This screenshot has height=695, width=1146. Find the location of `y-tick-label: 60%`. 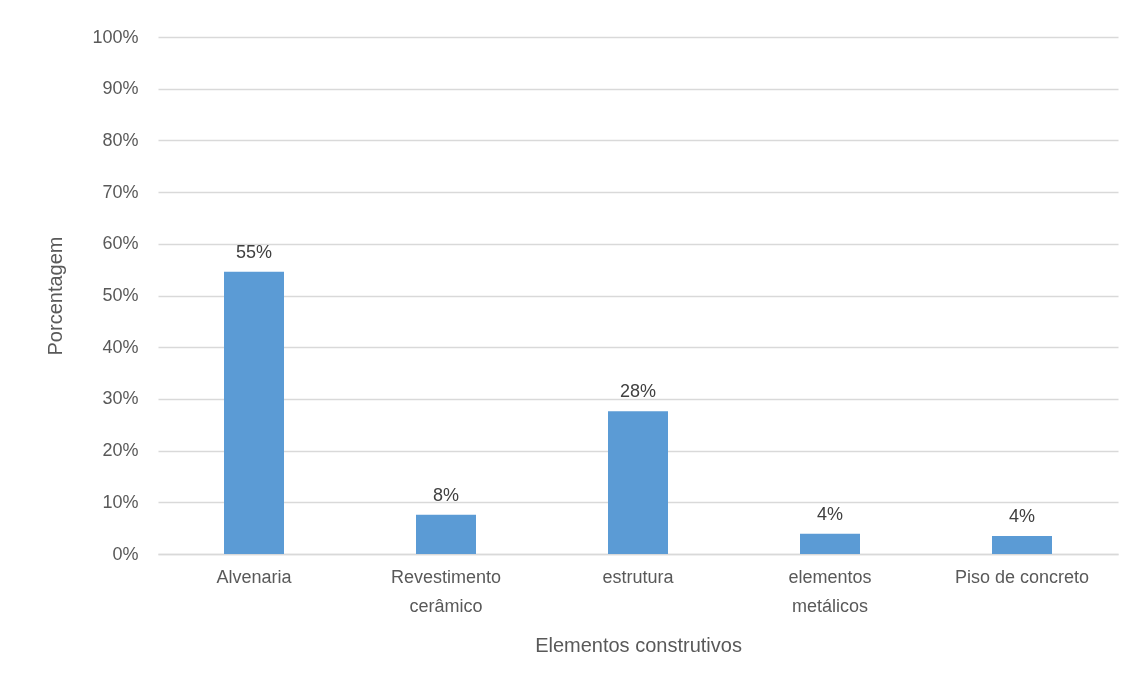

y-tick-label: 60% is located at coordinates (120, 243).